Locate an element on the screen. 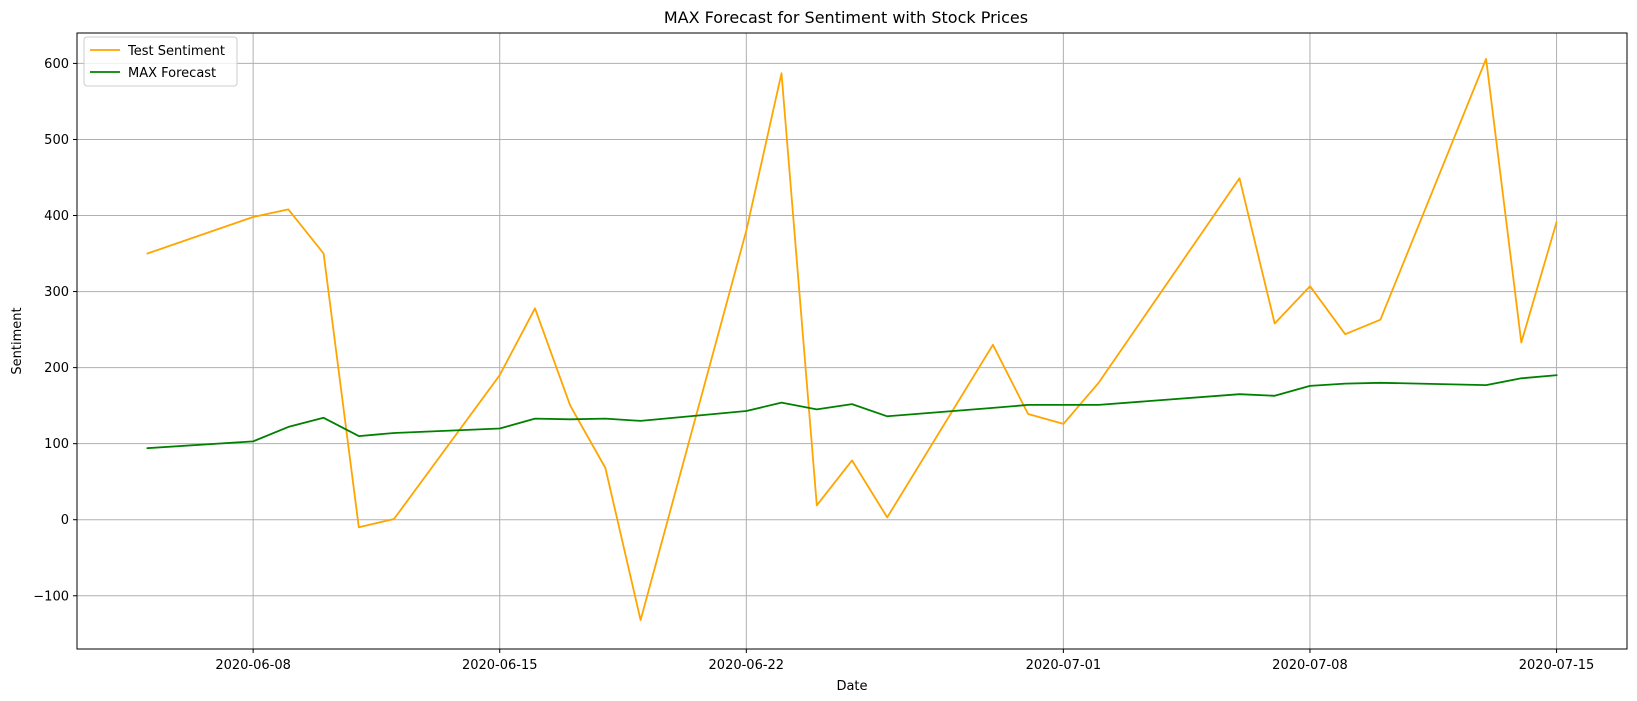 This screenshot has height=701, width=1637. y-tick-label: 200 is located at coordinates (56, 368).